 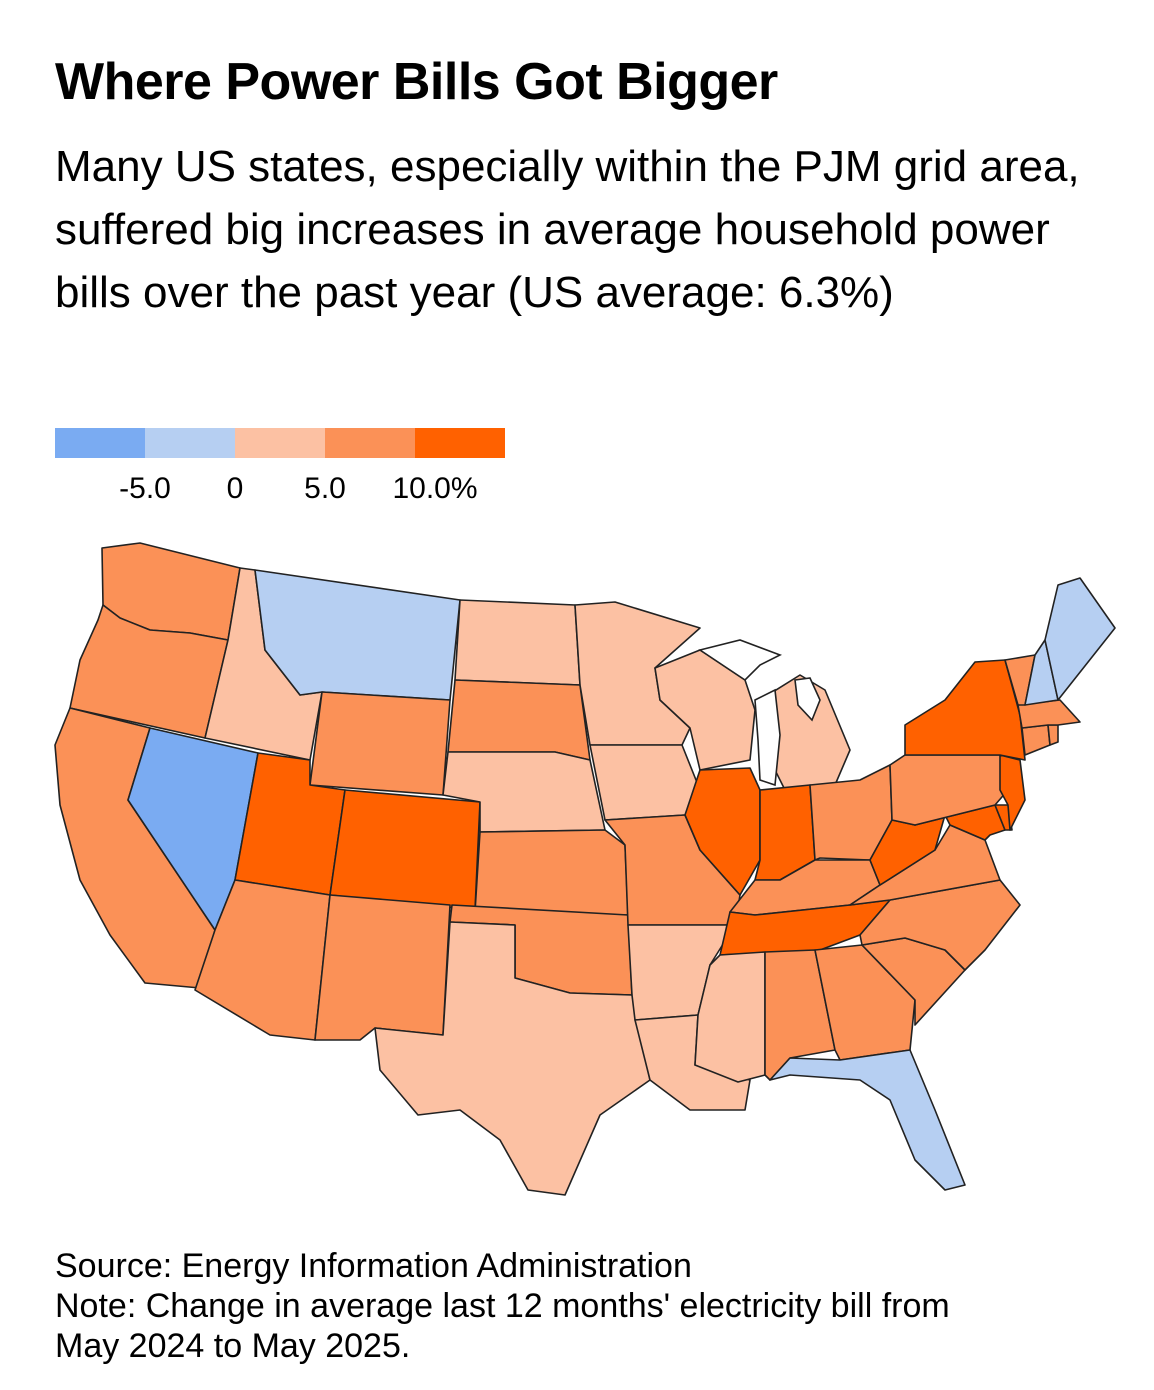 I want to click on state-kansas, so click(x=551, y=872).